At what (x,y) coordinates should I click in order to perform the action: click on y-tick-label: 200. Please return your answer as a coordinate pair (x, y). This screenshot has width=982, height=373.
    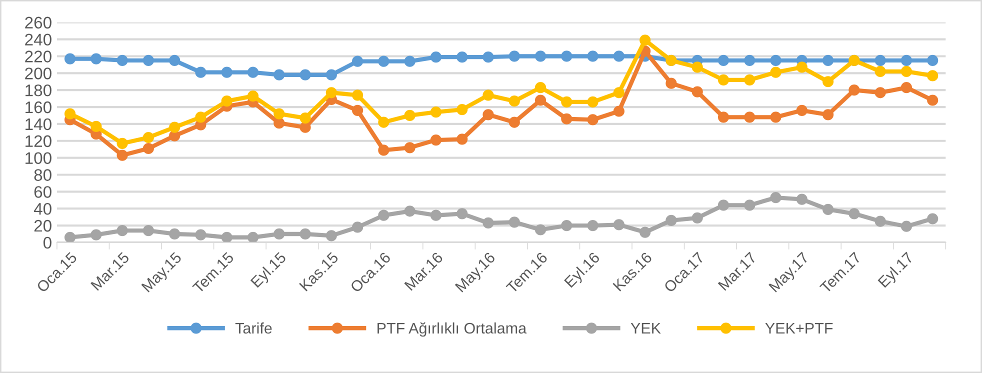
    Looking at the image, I should click on (38, 74).